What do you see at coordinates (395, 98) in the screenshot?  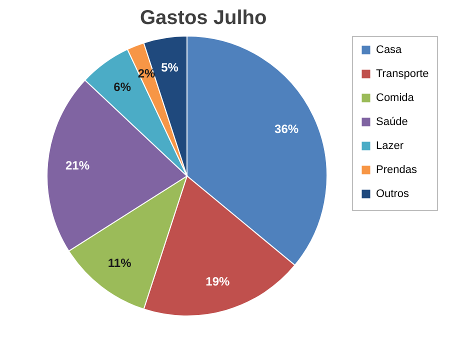 I see `legend-label: Comida` at bounding box center [395, 98].